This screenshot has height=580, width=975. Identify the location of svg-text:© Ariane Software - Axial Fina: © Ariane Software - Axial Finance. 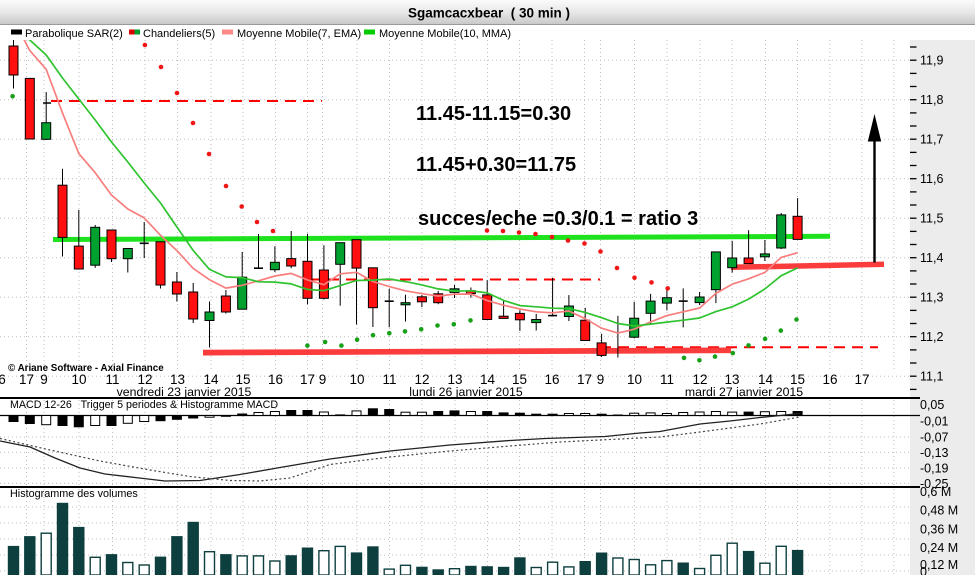
(86, 368).